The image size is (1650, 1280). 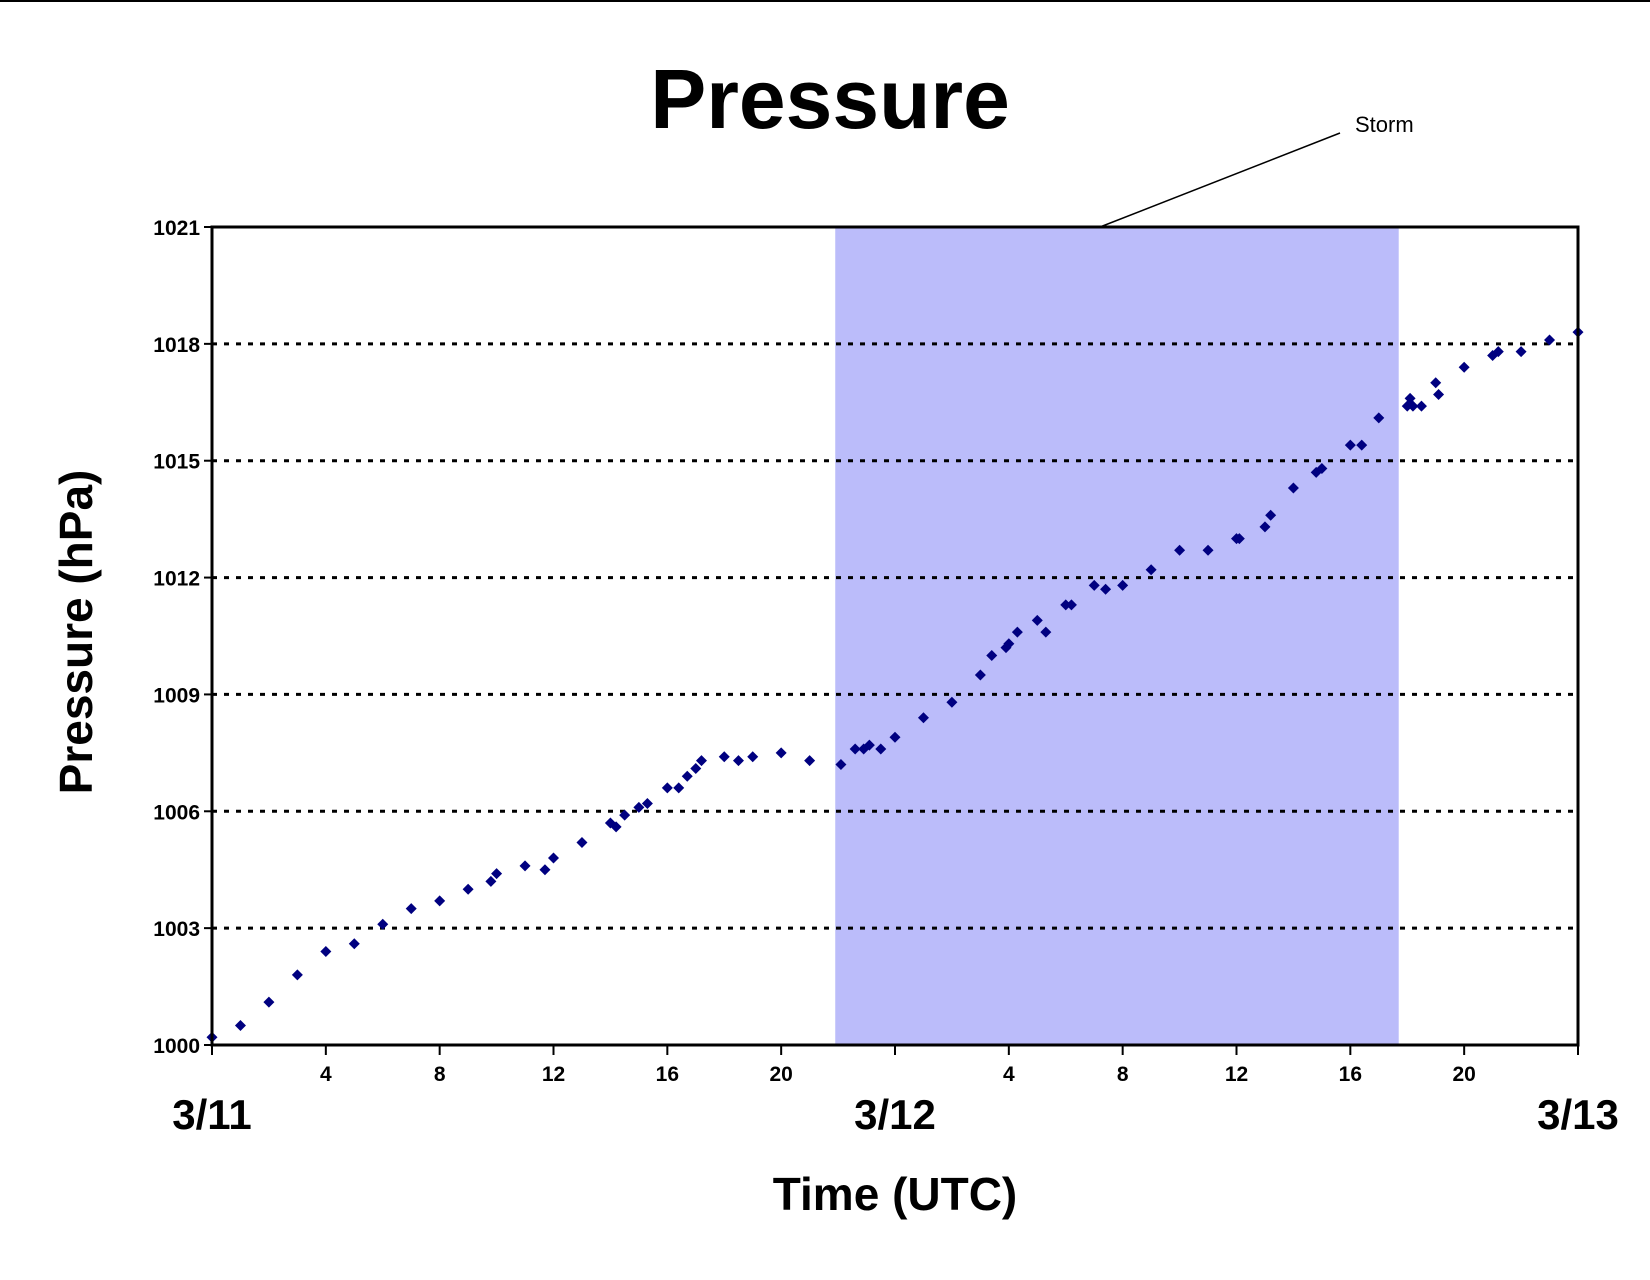 I want to click on y-tick-label: 1003, so click(x=176, y=929).